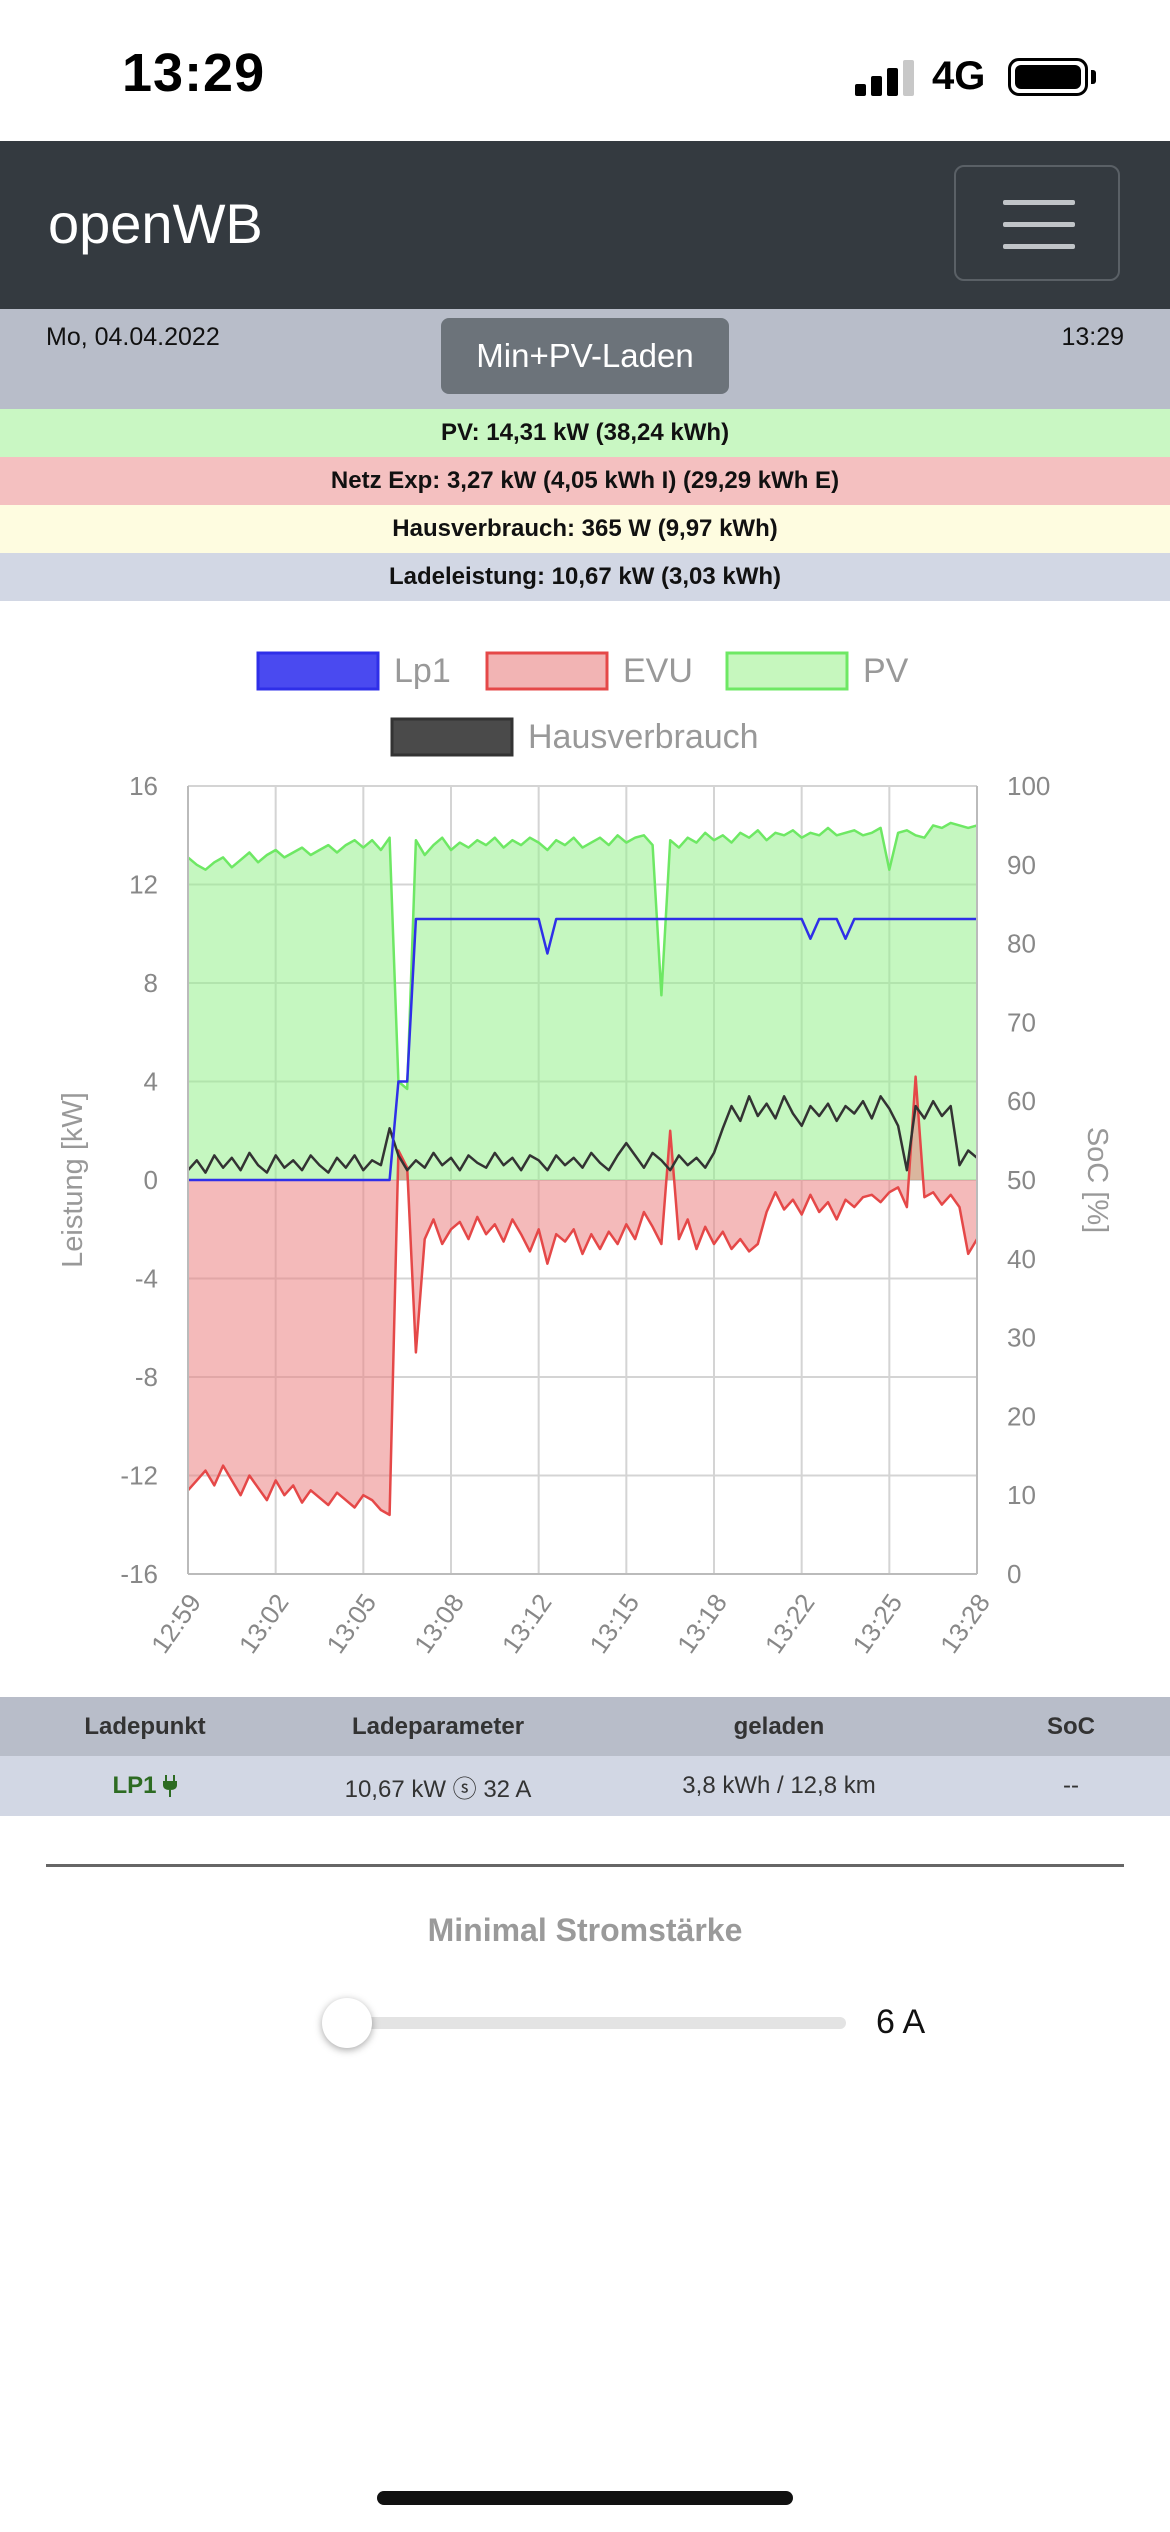 This screenshot has width=1170, height=2532. What do you see at coordinates (582, 1049) in the screenshot?
I see `series-line-lp1` at bounding box center [582, 1049].